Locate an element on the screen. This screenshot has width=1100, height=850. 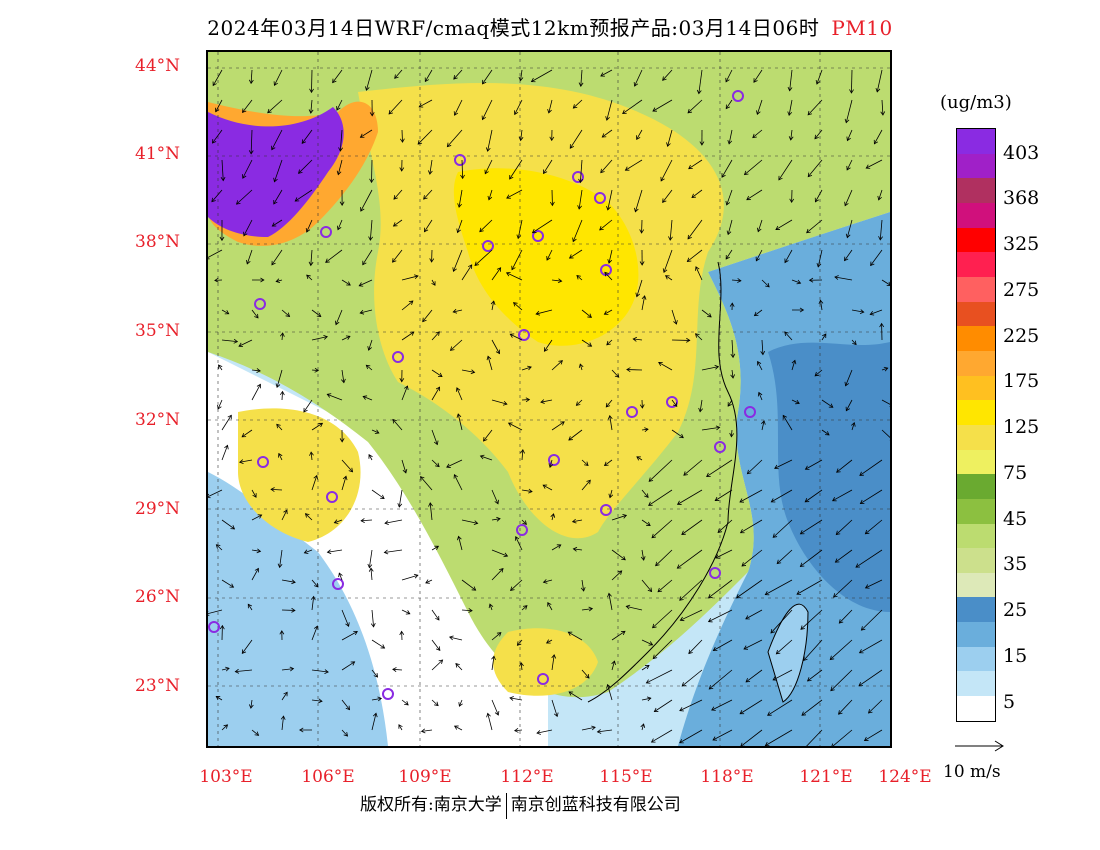
legend-label: 15 is located at coordinates (1015, 656).